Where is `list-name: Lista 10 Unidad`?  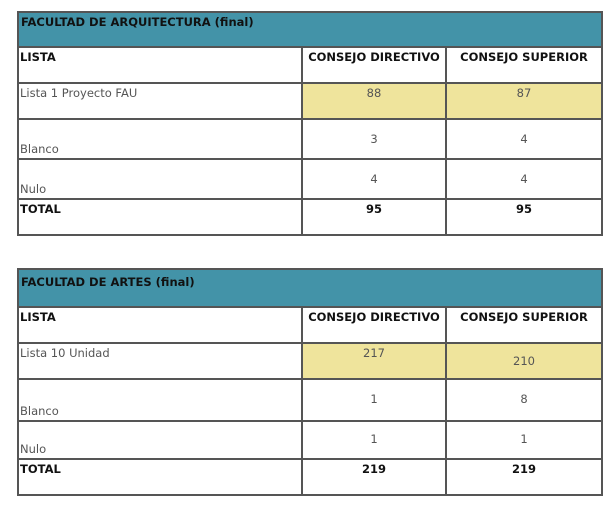 list-name: Lista 10 Unidad is located at coordinates (161, 361).